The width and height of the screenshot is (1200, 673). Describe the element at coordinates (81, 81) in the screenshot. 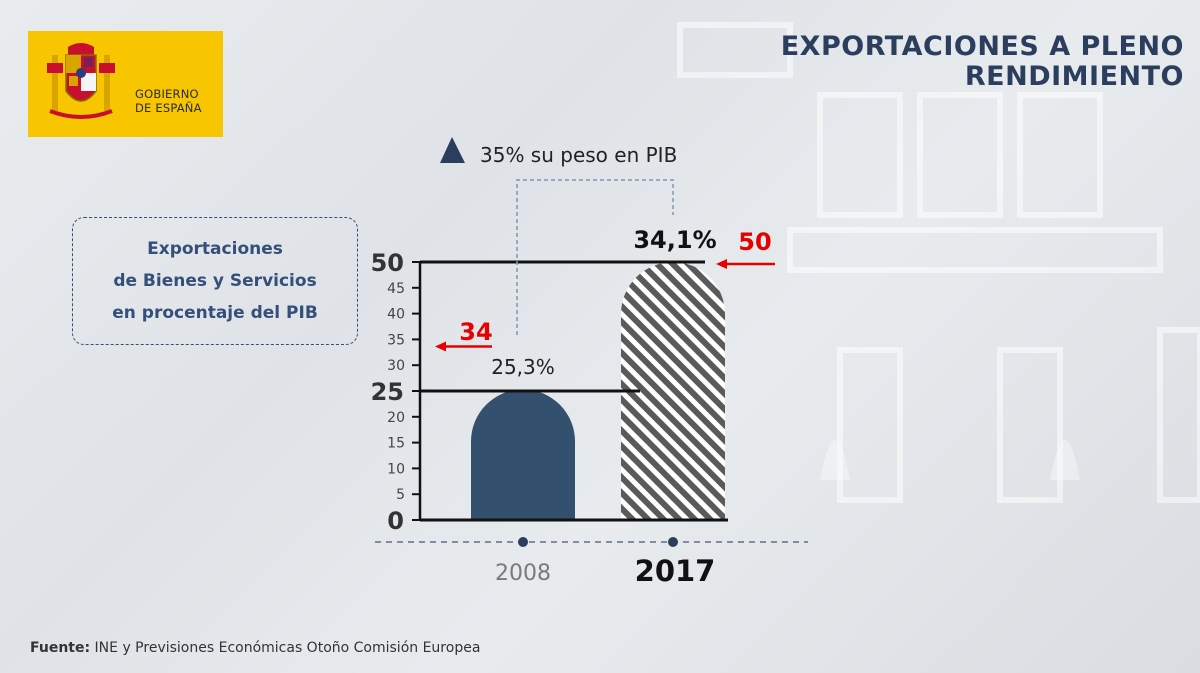

I see `coat-of-arms-icon` at that location.